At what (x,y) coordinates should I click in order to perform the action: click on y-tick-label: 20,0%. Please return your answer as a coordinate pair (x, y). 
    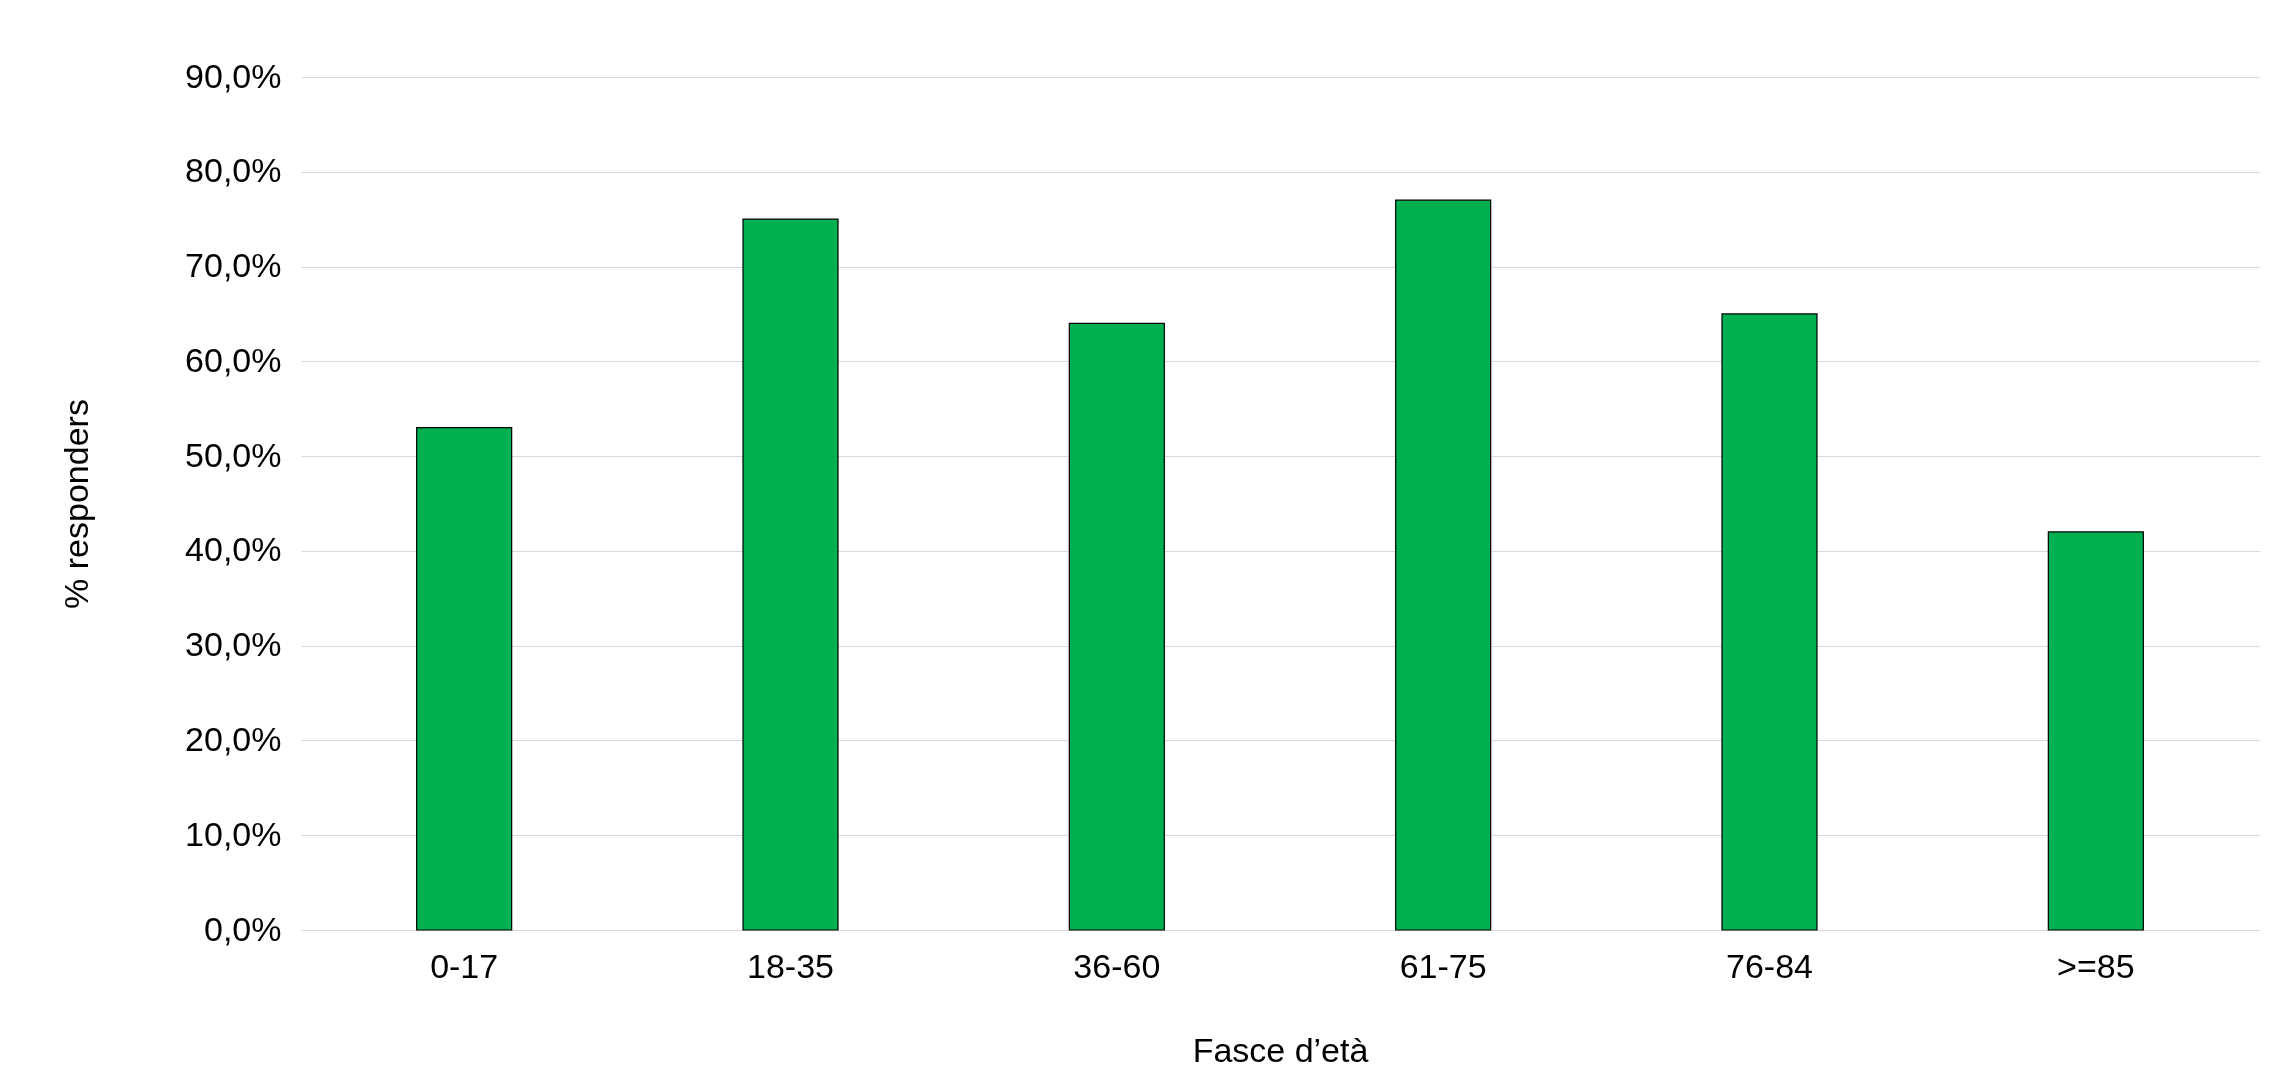
    Looking at the image, I should click on (233, 738).